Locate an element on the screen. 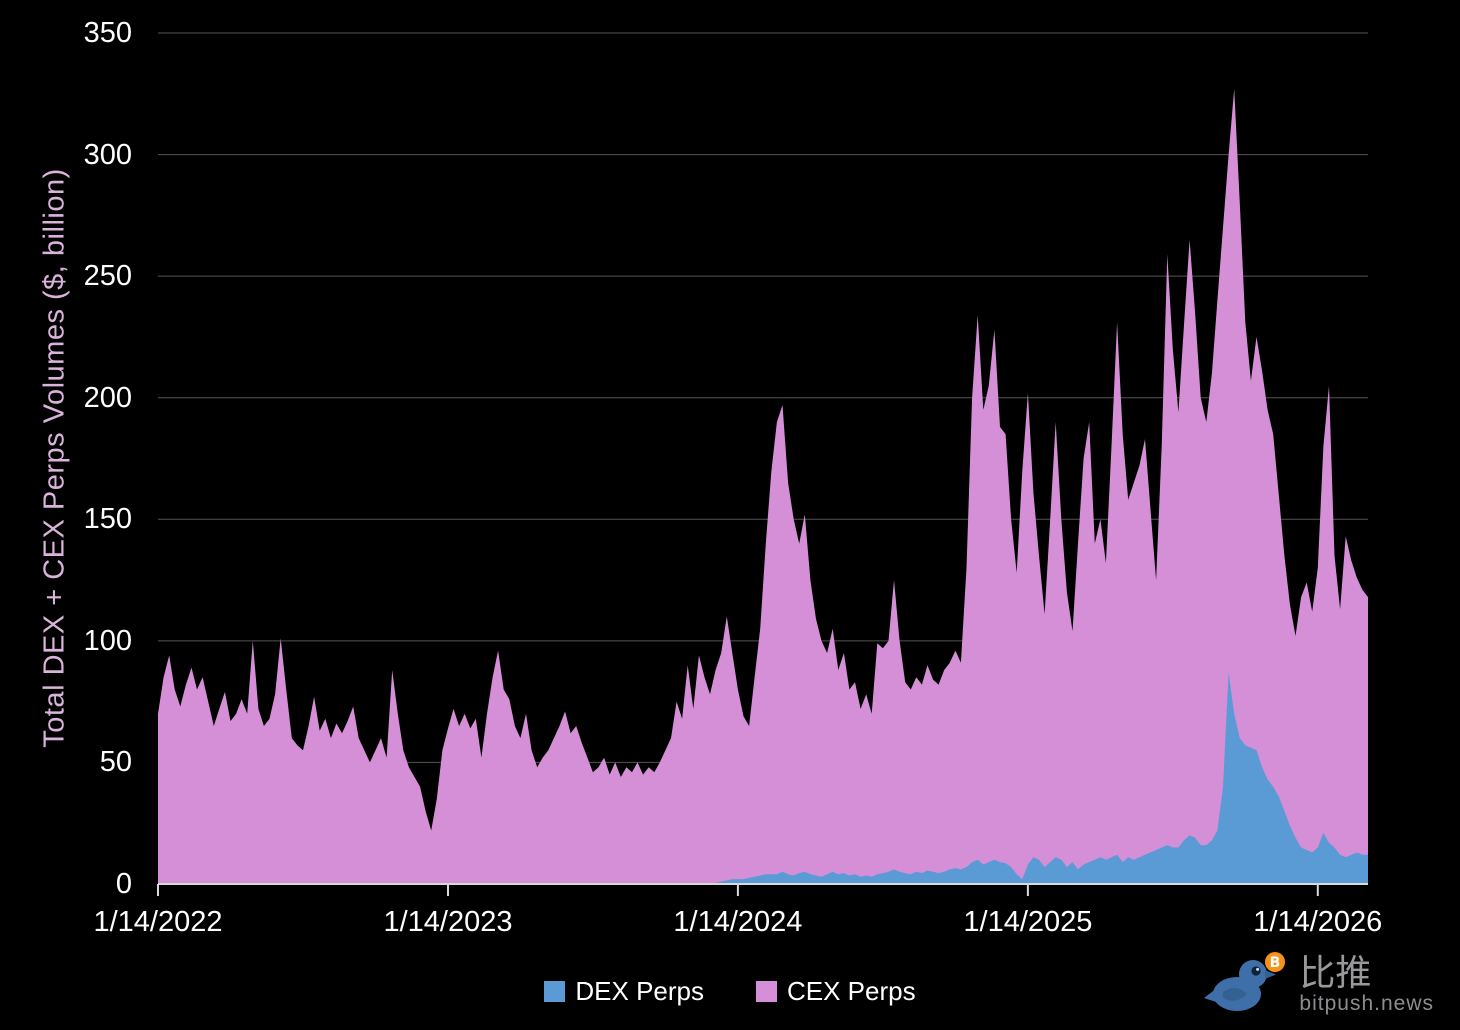 The image size is (1460, 1030). legend-item-cex-perps: CEX Perps is located at coordinates (836, 991).